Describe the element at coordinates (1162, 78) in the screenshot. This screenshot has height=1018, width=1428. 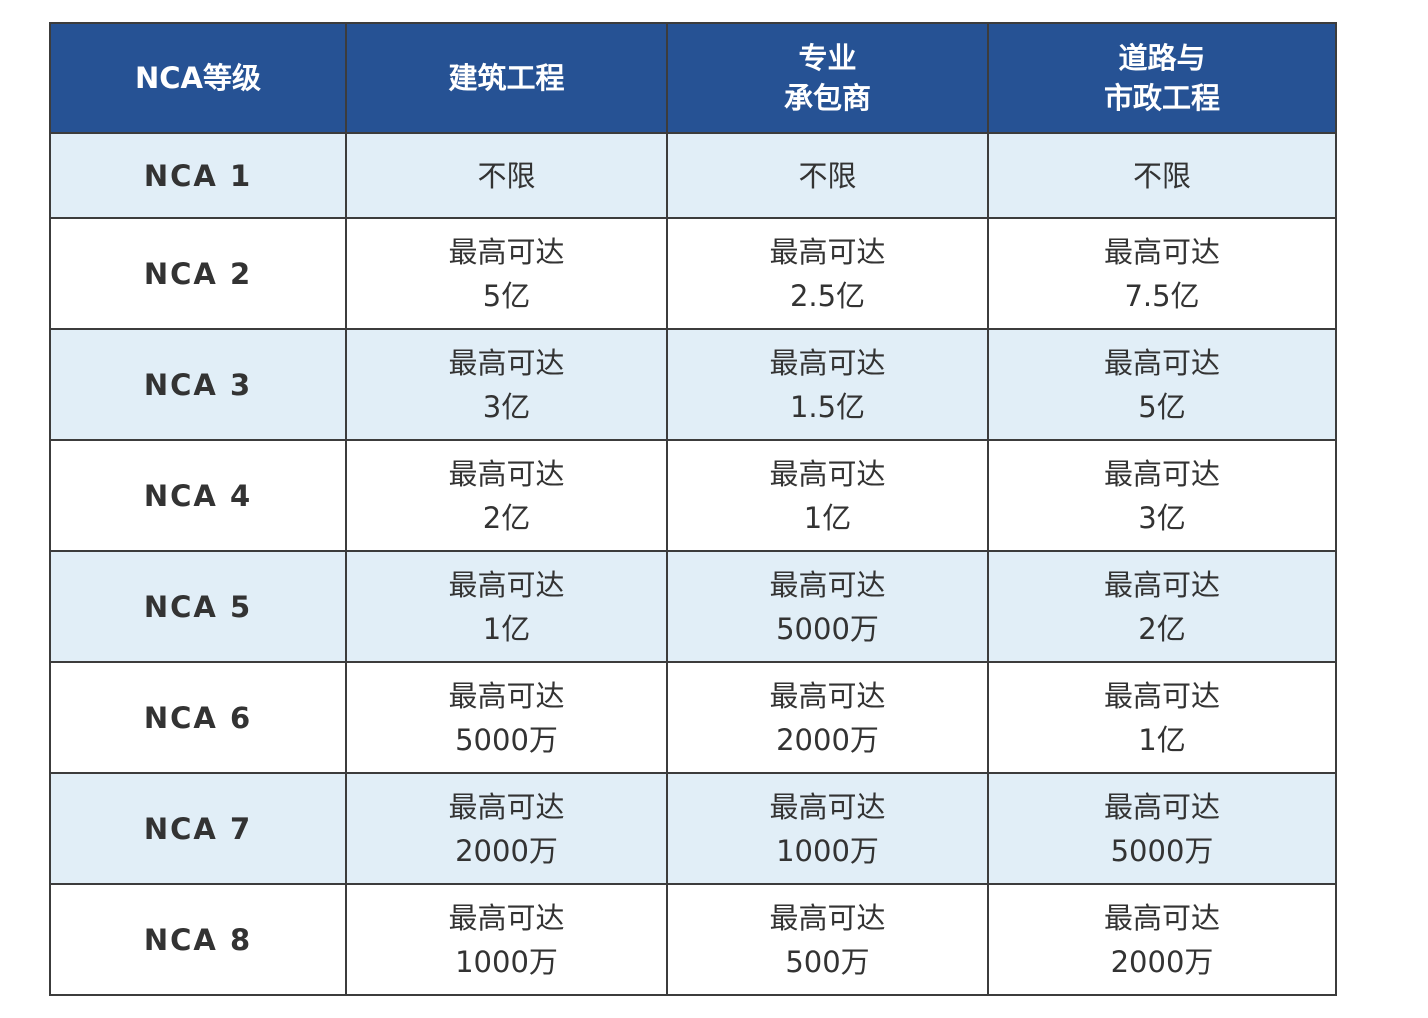
I see `header-column: 道路与 市政工程` at that location.